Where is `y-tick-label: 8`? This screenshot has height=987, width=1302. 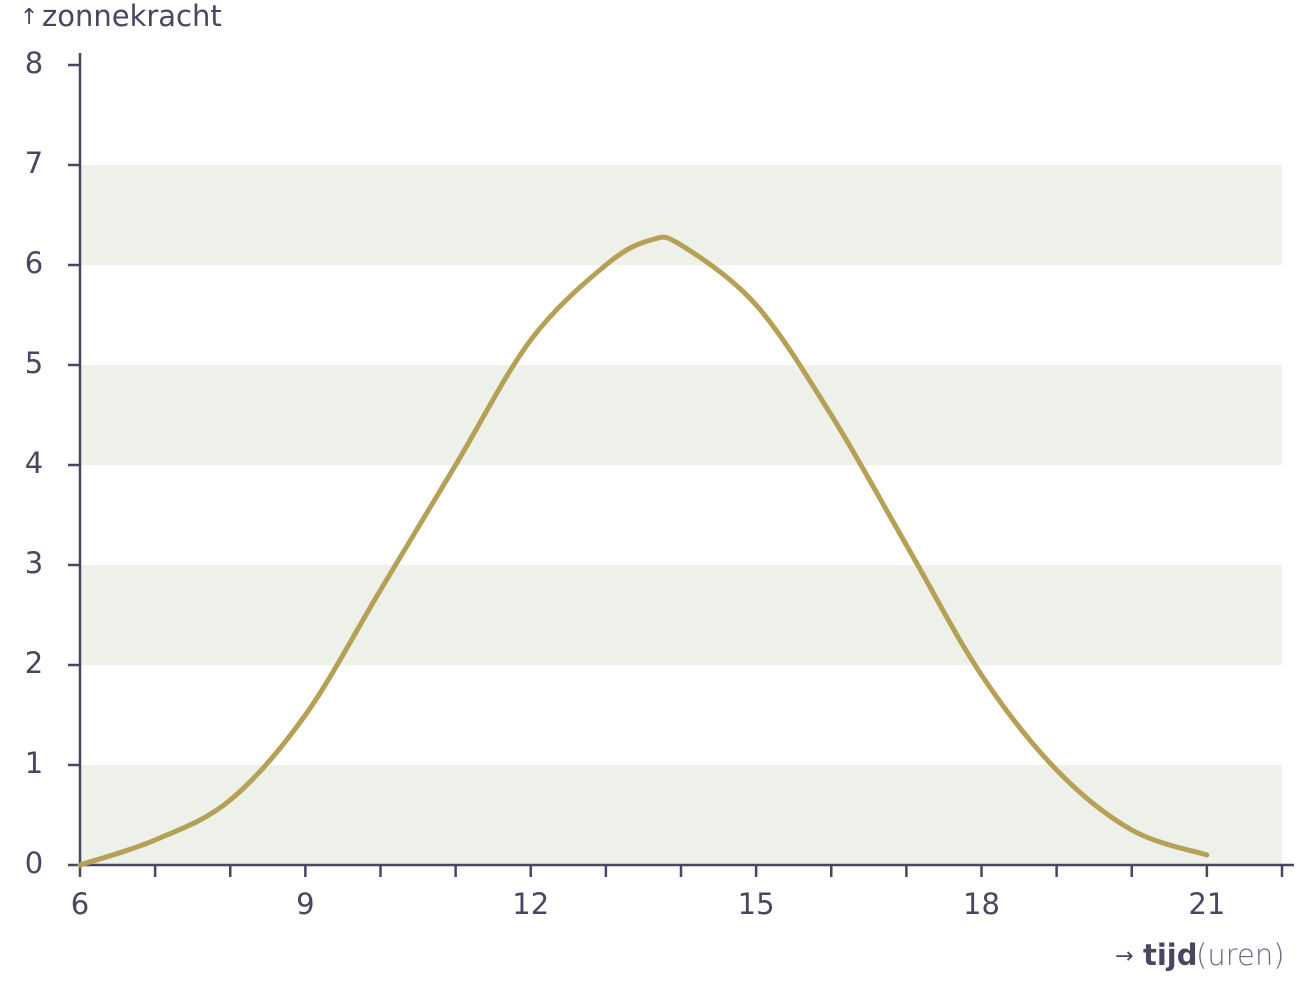 y-tick-label: 8 is located at coordinates (34, 63).